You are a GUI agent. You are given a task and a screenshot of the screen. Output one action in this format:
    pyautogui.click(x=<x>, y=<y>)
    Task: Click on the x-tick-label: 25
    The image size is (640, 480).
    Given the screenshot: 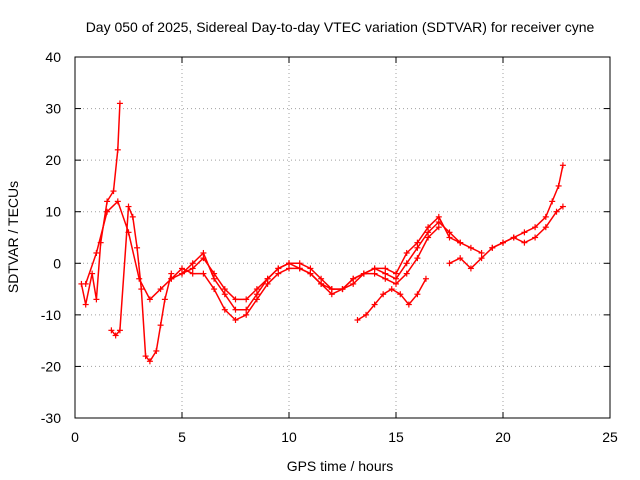 What is the action you would take?
    pyautogui.click(x=610, y=437)
    